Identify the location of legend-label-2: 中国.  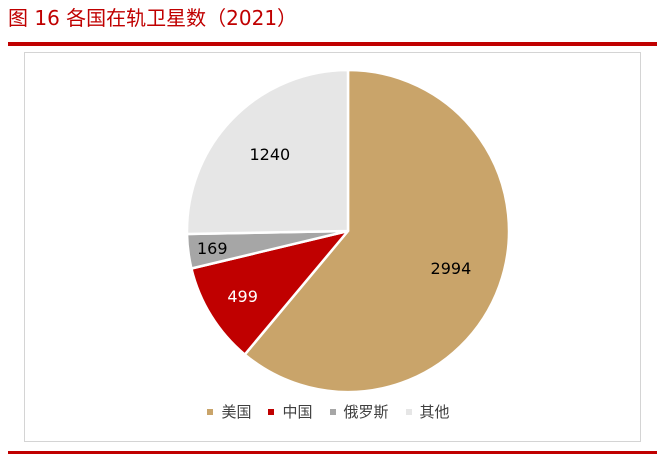
(297, 412).